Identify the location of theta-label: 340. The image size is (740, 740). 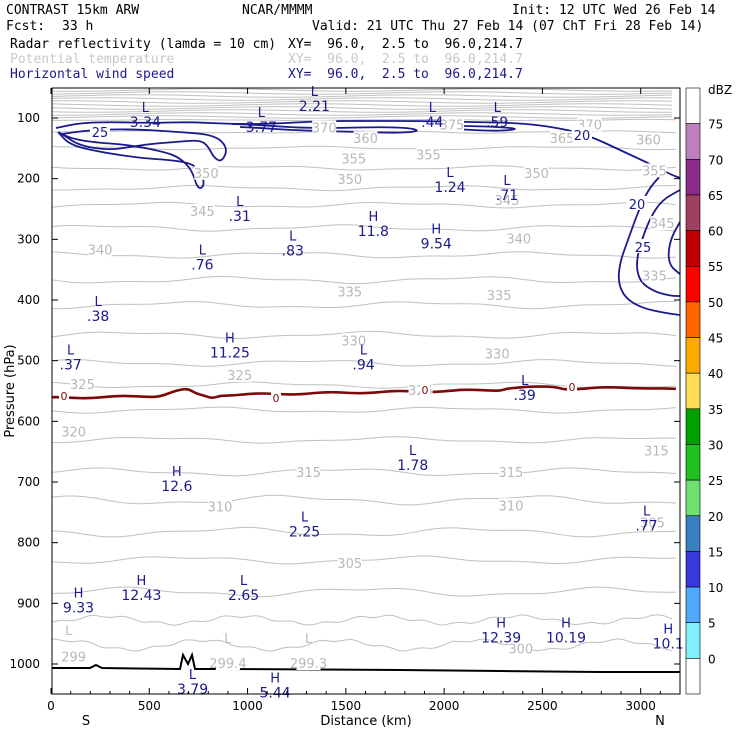
(518, 239).